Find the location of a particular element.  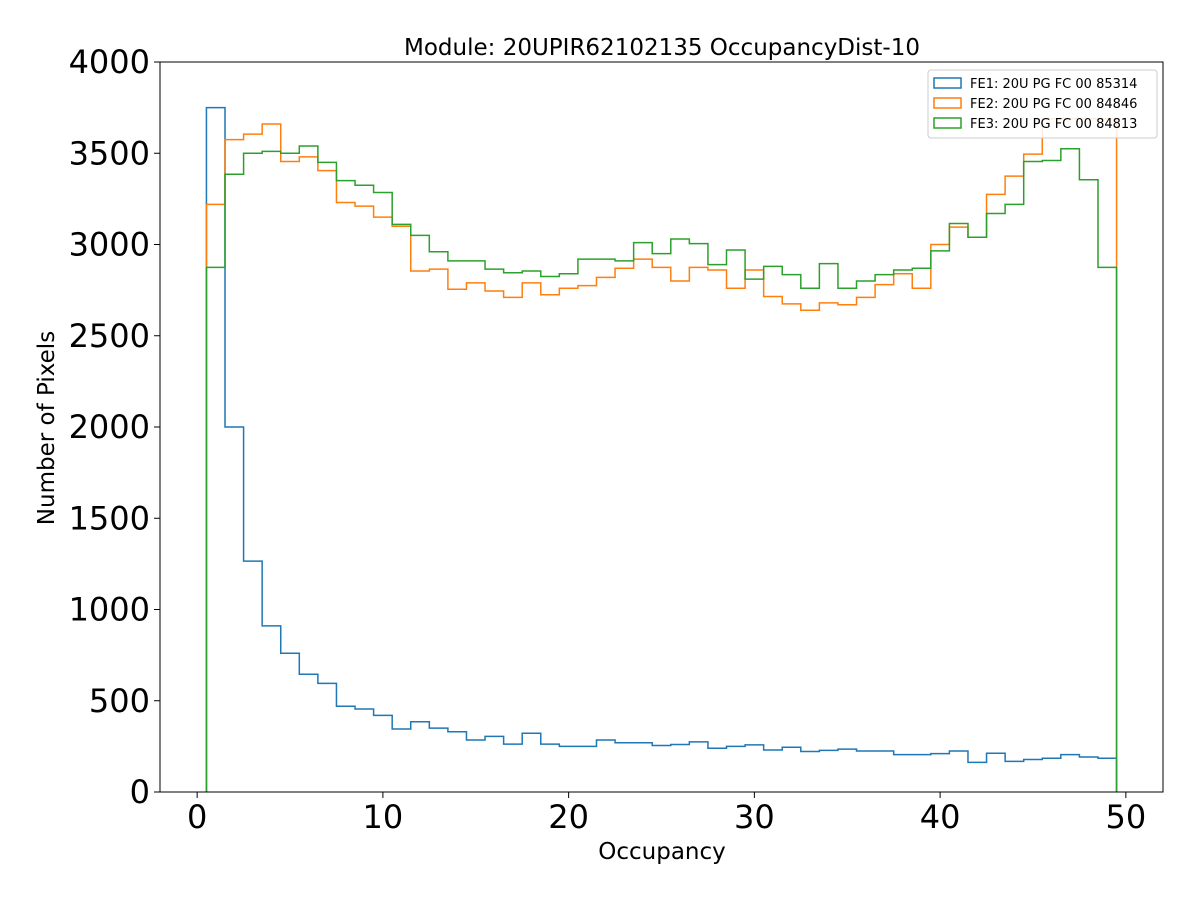

x-axis-ticks: 0 10 20 30 40 50 is located at coordinates (666, 814).